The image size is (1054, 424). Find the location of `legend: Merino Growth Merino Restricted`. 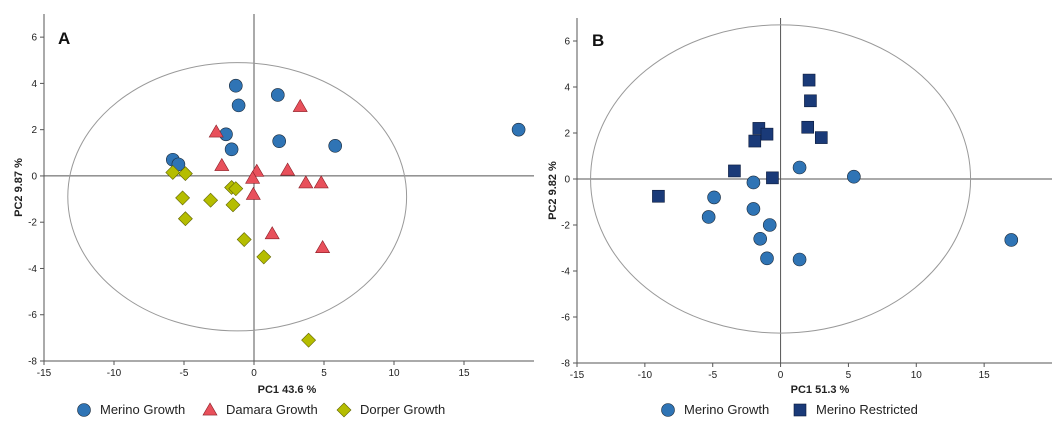

legend: Merino Growth Merino Restricted is located at coordinates (789, 409).